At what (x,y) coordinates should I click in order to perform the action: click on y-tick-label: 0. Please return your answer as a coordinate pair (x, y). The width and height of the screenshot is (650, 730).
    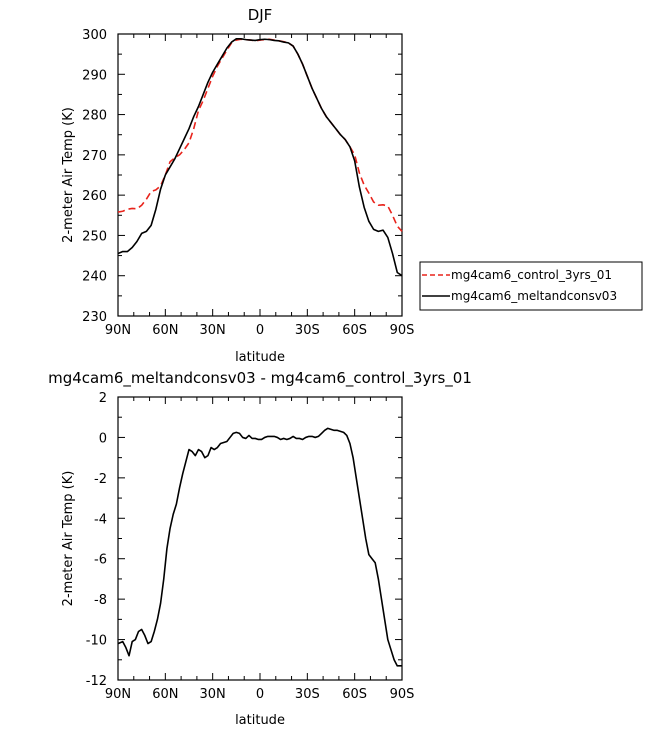
    Looking at the image, I should click on (103, 438).